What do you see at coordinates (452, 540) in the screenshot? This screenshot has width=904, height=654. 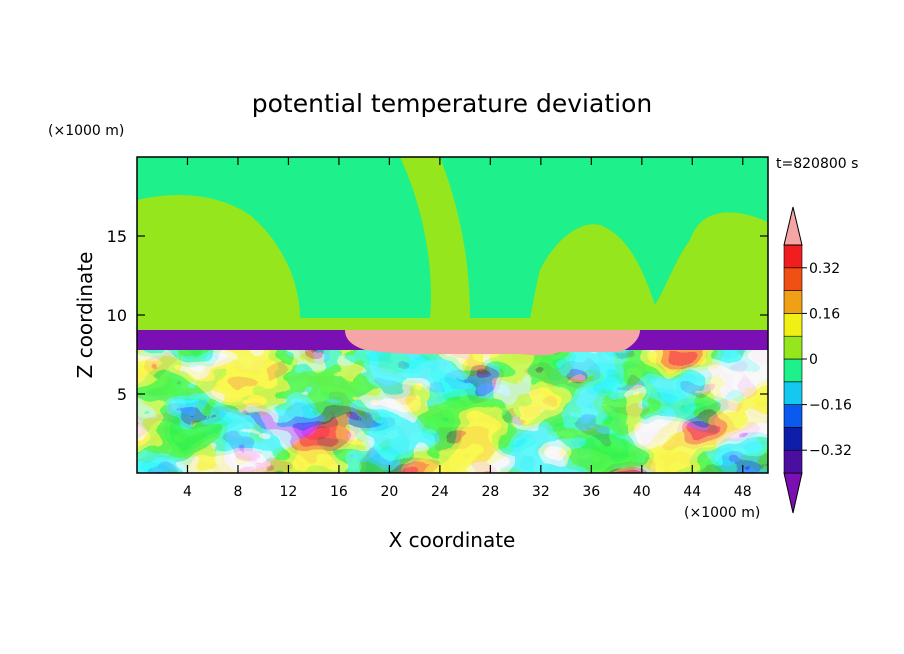 I see `x-axis-title: X coordinate` at bounding box center [452, 540].